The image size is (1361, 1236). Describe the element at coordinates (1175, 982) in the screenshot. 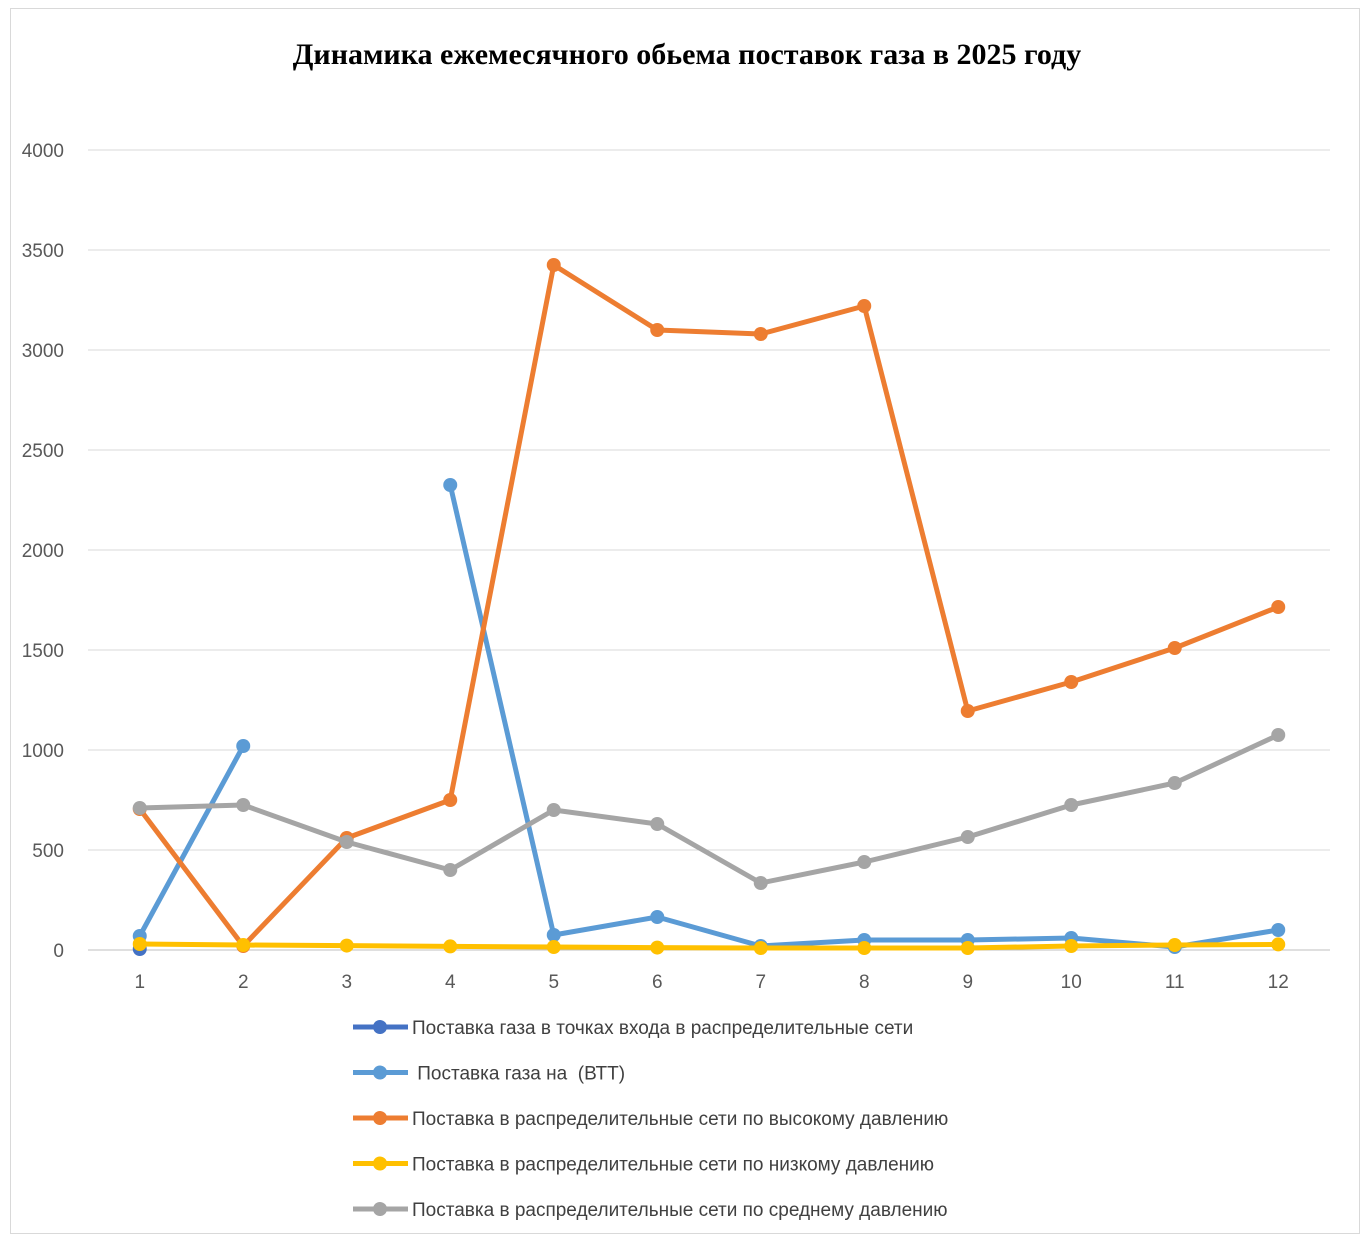

I see `x-tick-label: 11` at that location.